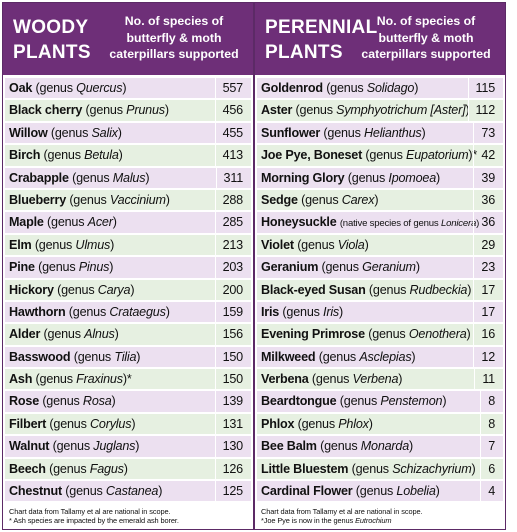  Describe the element at coordinates (99, 379) in the screenshot. I see `genus-name: Fraxinus` at that location.